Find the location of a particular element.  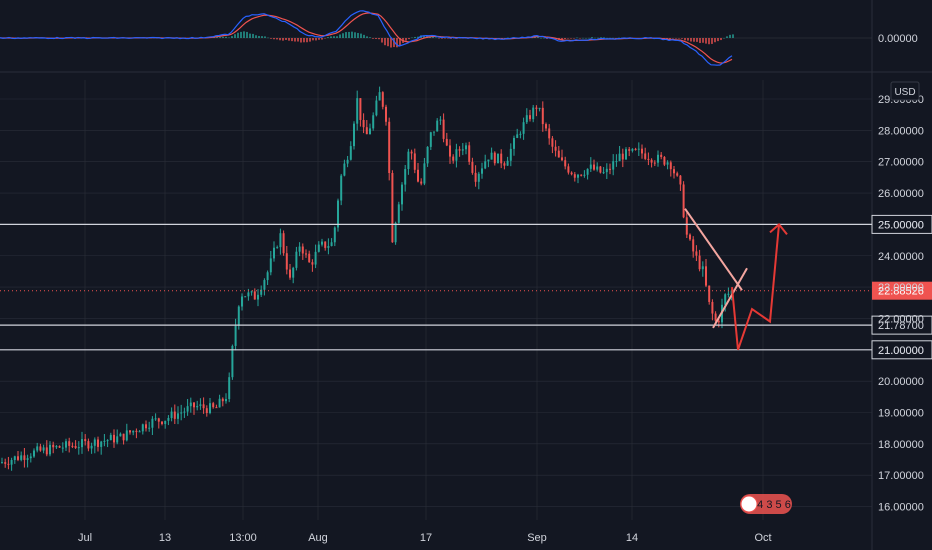

wedge-upper-line is located at coordinates (713, 249).